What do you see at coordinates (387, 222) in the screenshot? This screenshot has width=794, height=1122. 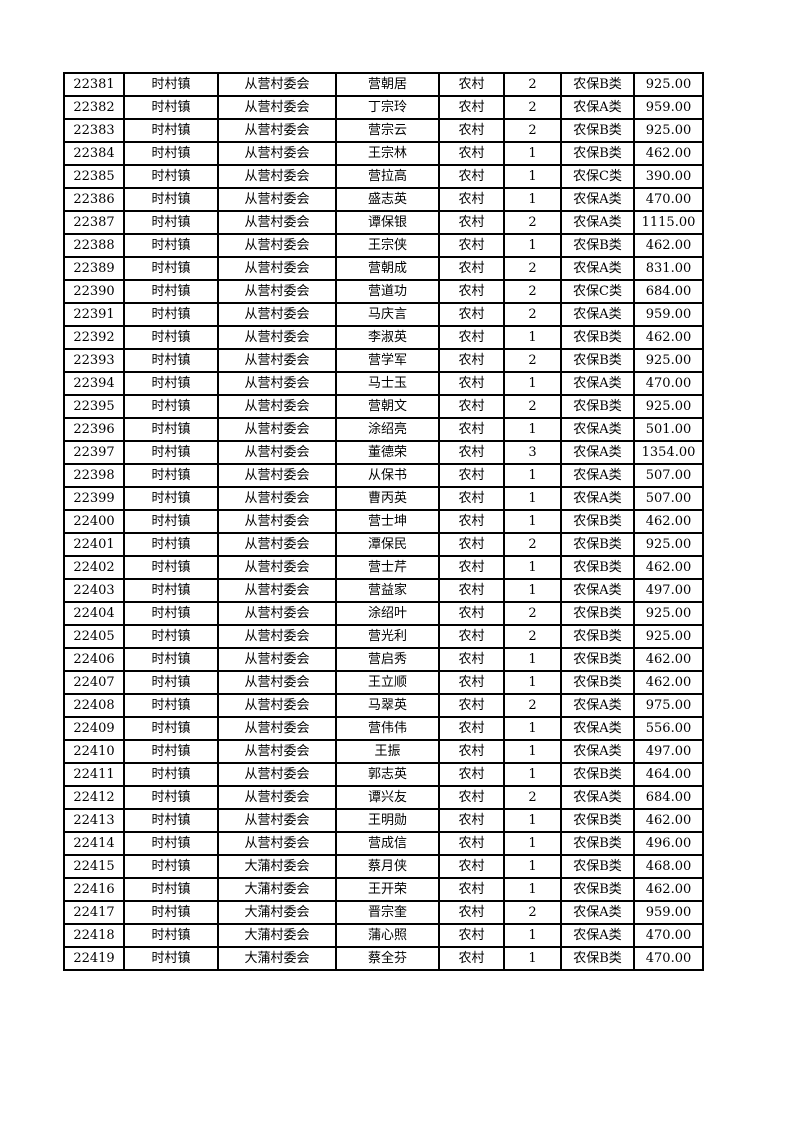 I see `cell-person-name: 谭保银` at bounding box center [387, 222].